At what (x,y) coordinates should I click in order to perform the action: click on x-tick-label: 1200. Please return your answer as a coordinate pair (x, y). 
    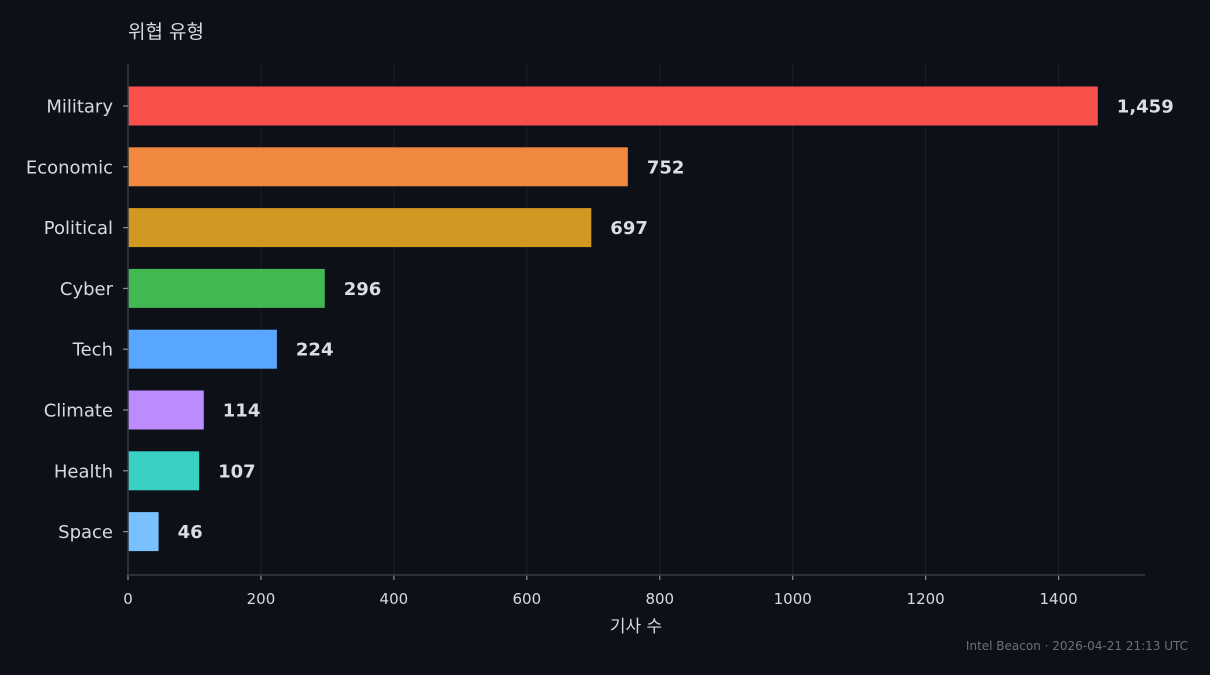
    Looking at the image, I should click on (926, 599).